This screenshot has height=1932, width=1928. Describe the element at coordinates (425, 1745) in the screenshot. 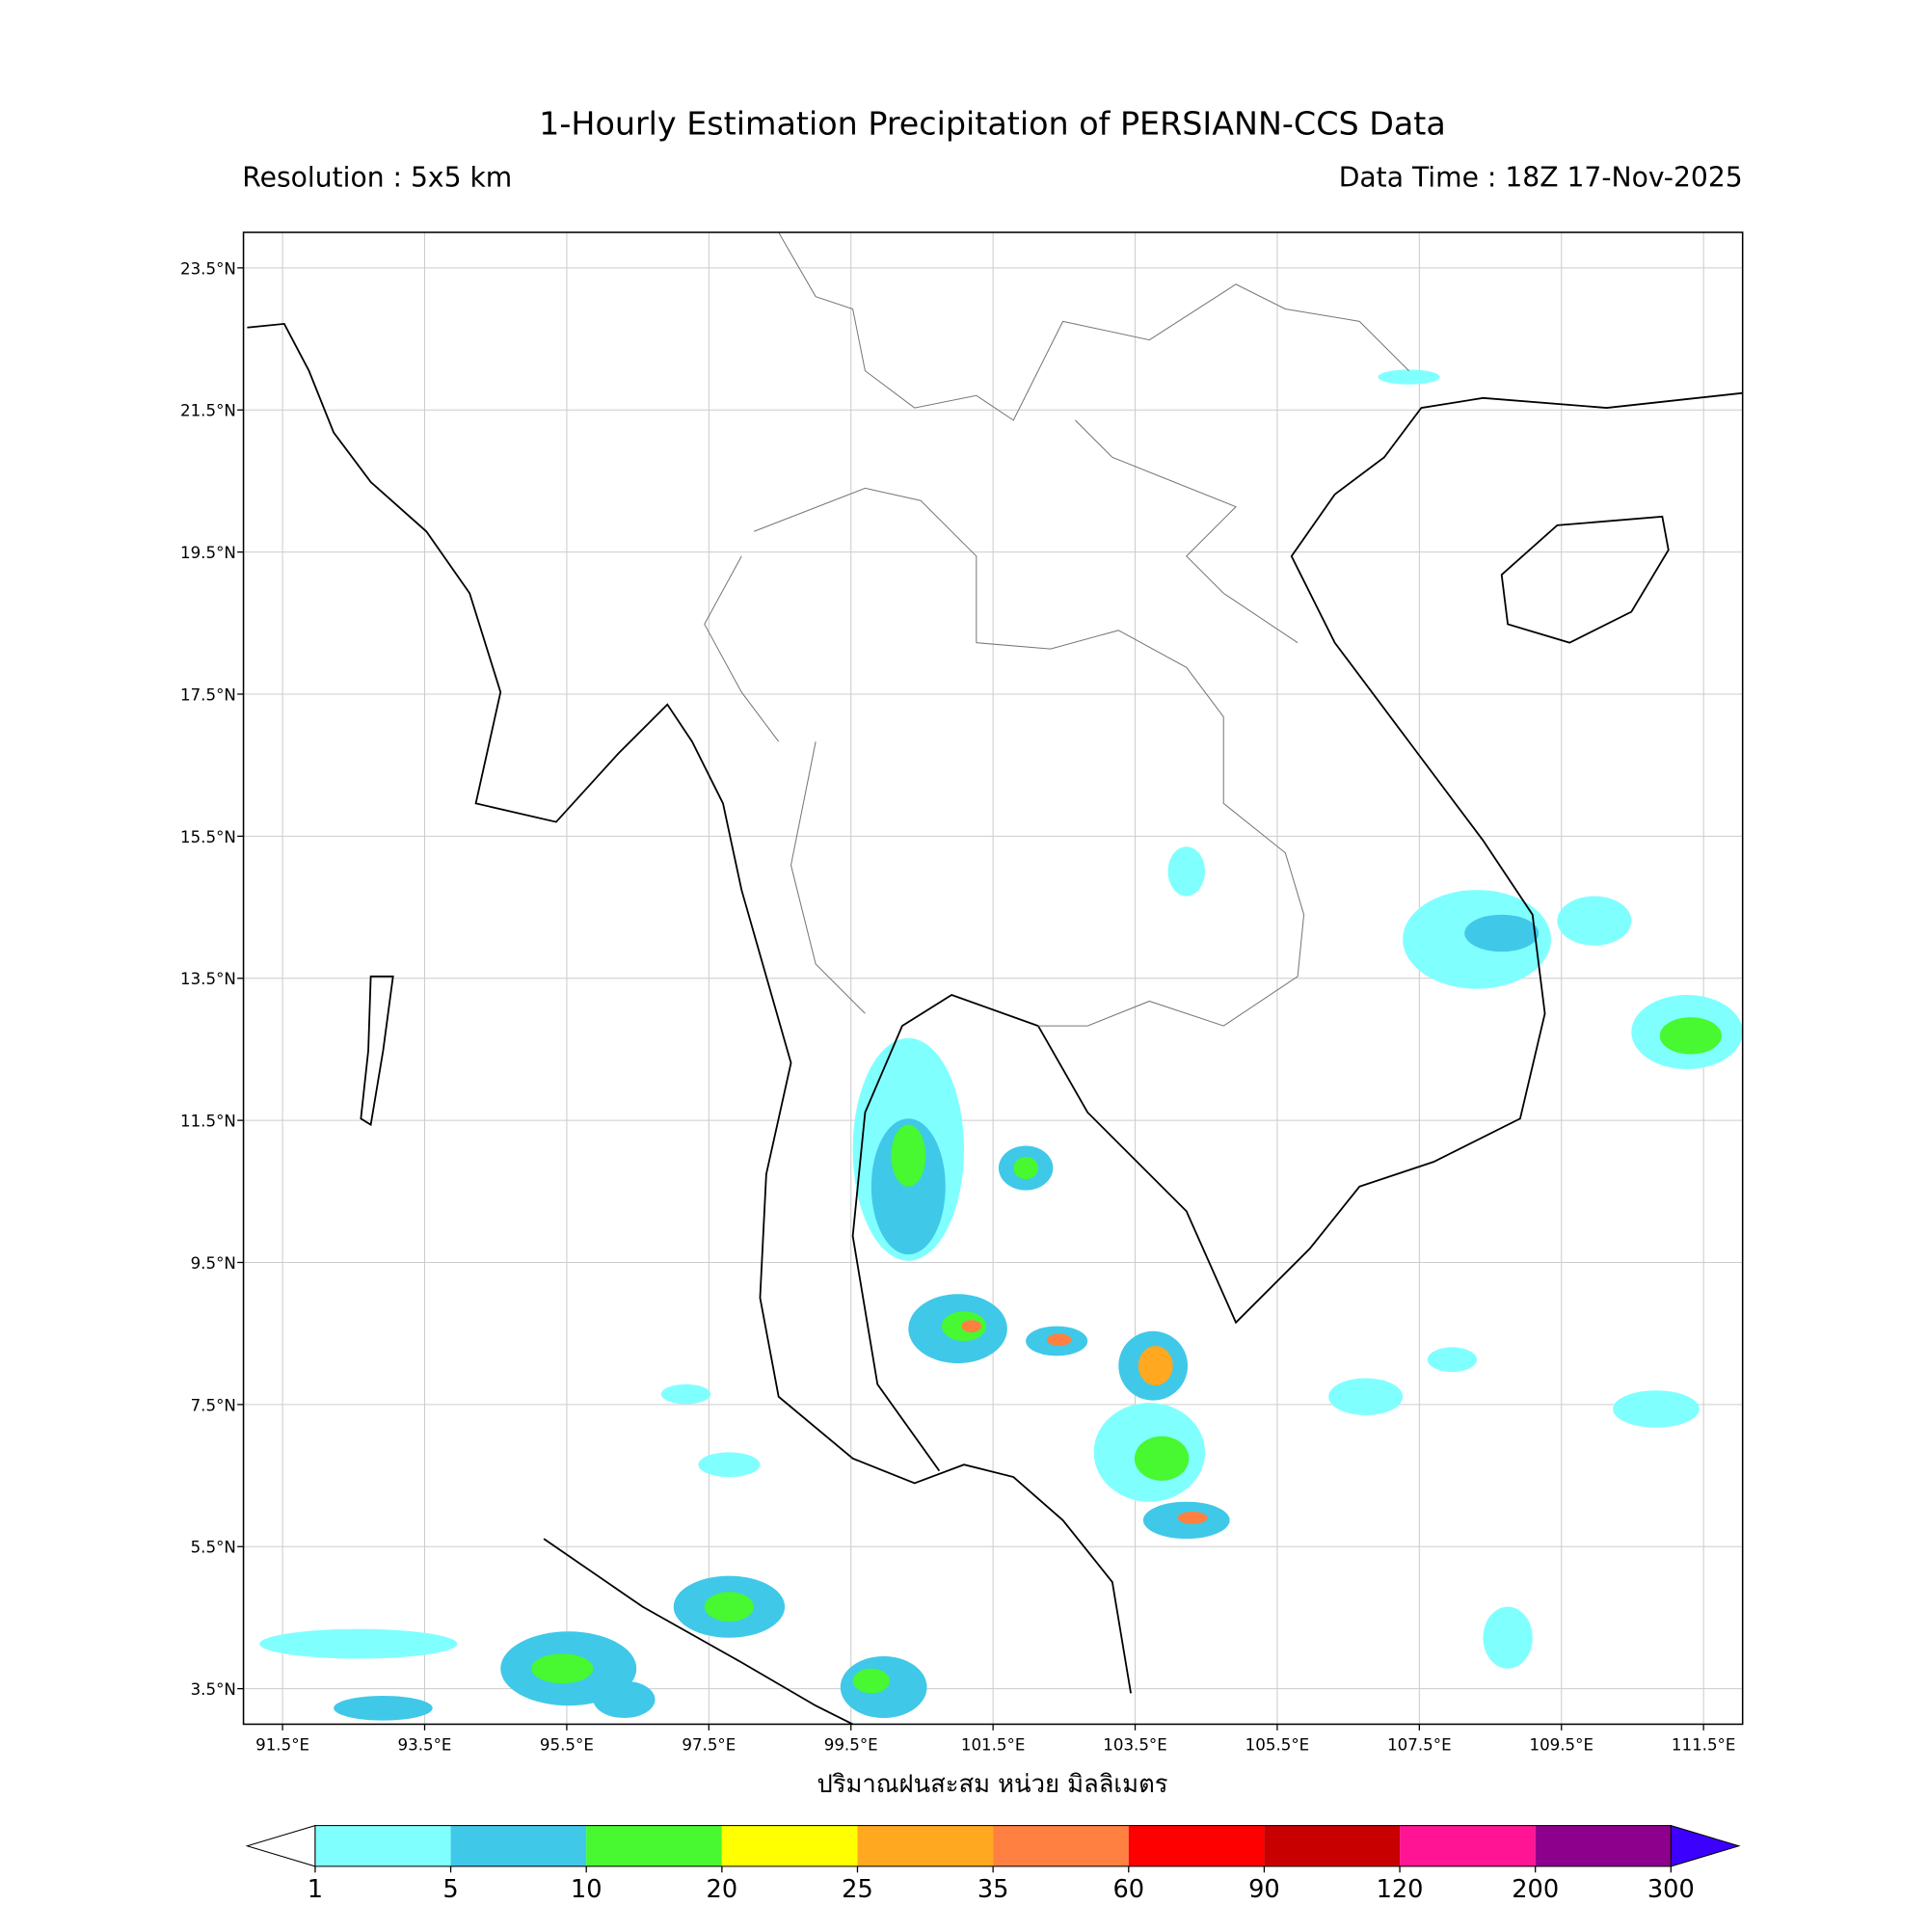

I see `lon-tick-label: 93.5°E` at that location.